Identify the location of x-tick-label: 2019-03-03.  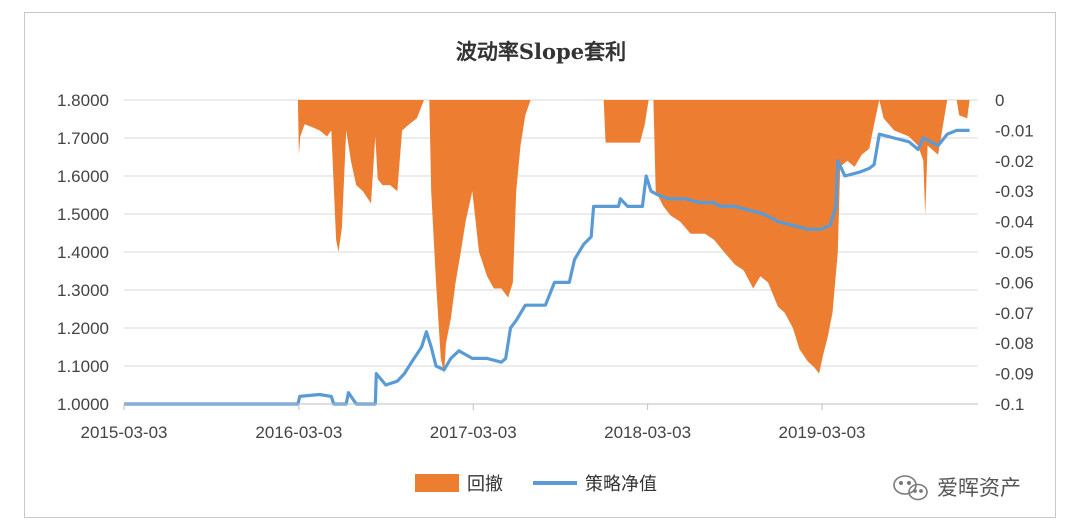
(822, 432).